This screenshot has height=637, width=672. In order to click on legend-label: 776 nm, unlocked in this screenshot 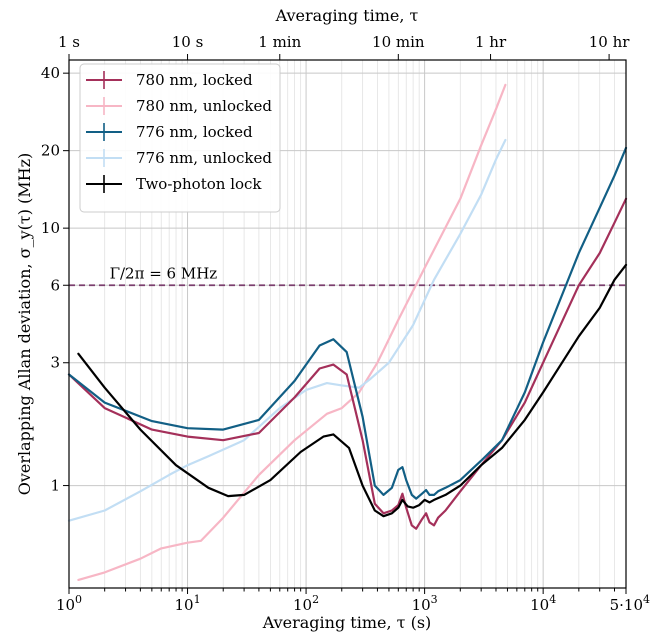, I will do `click(204, 158)`.